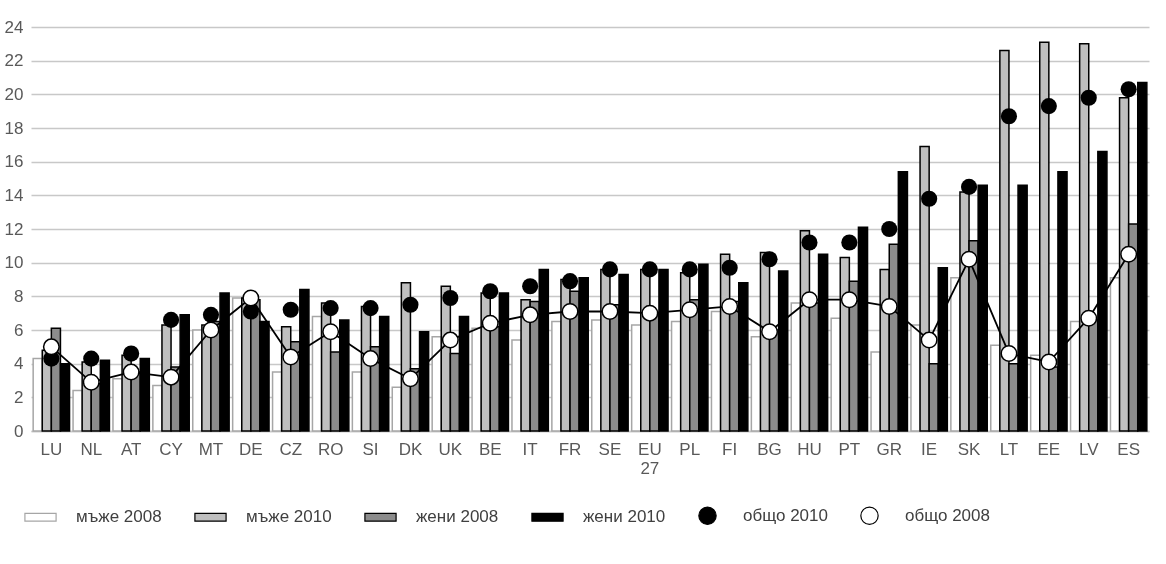 The height and width of the screenshot is (564, 1166). I want to click on y-tick-label: 18, so click(14, 128).